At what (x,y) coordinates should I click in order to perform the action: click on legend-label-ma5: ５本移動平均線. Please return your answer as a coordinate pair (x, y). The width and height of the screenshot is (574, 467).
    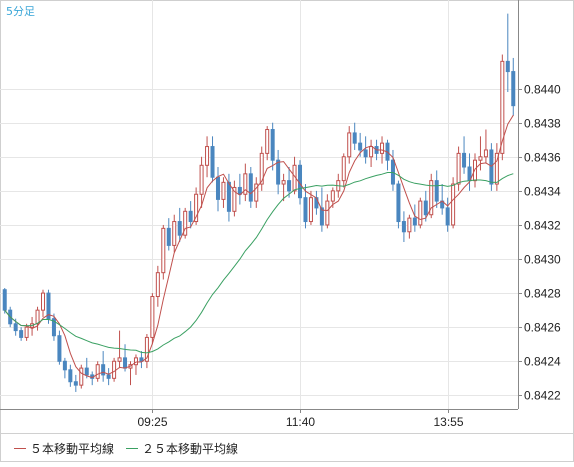
    Looking at the image, I should click on (72, 449).